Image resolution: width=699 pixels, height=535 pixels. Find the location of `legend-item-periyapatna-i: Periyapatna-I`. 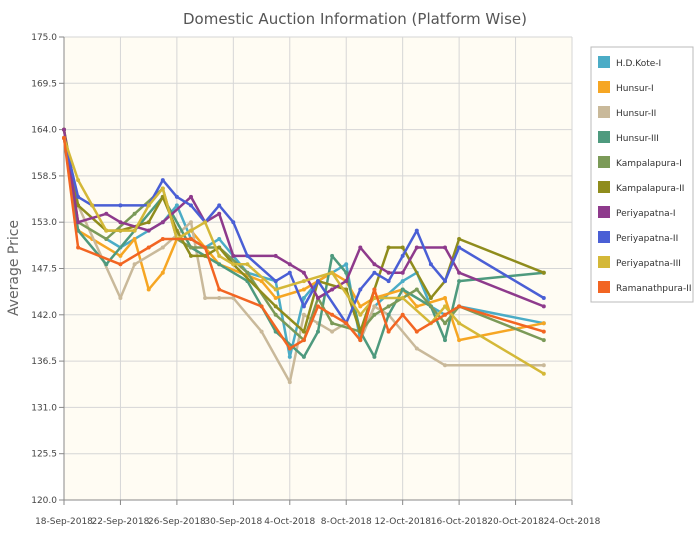

legend-item-periyapatna-i: Periyapatna-I is located at coordinates (637, 212).